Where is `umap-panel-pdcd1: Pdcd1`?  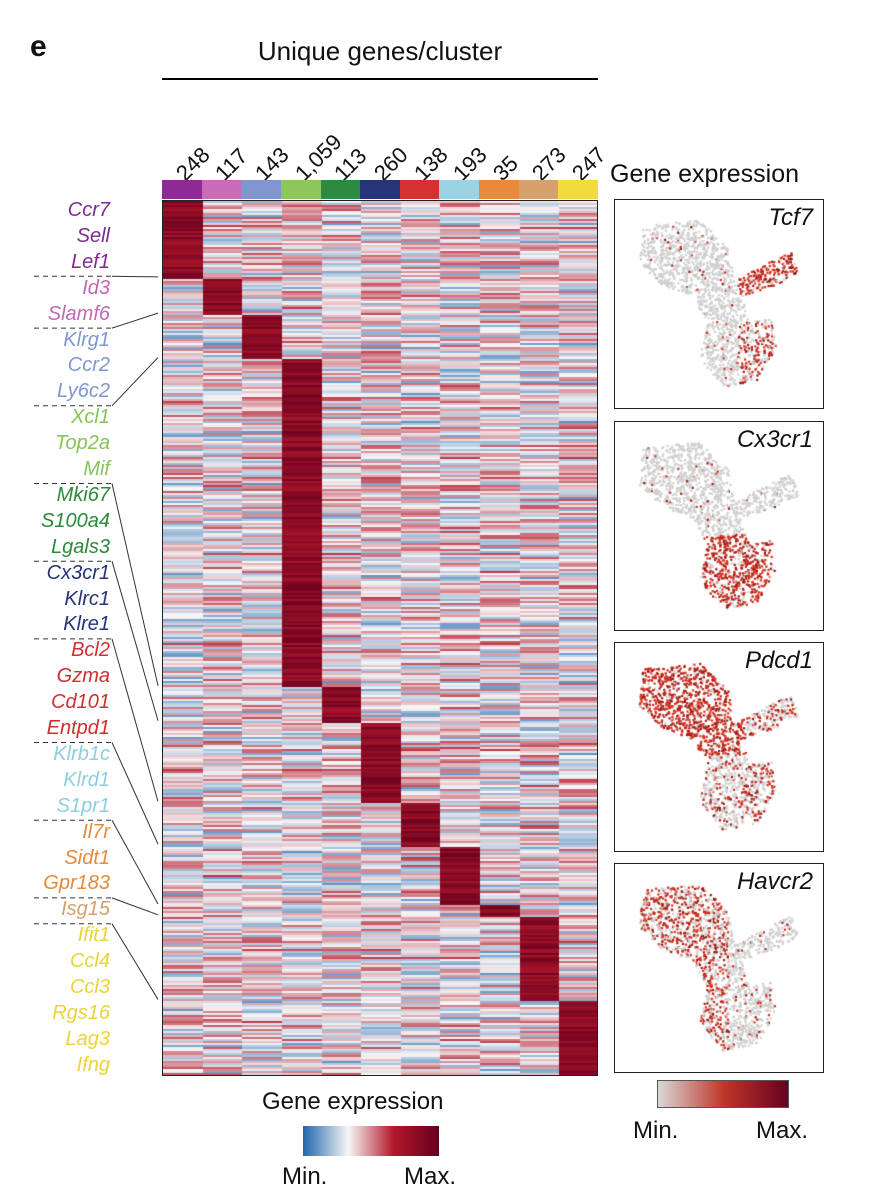
umap-panel-pdcd1: Pdcd1 is located at coordinates (719, 747).